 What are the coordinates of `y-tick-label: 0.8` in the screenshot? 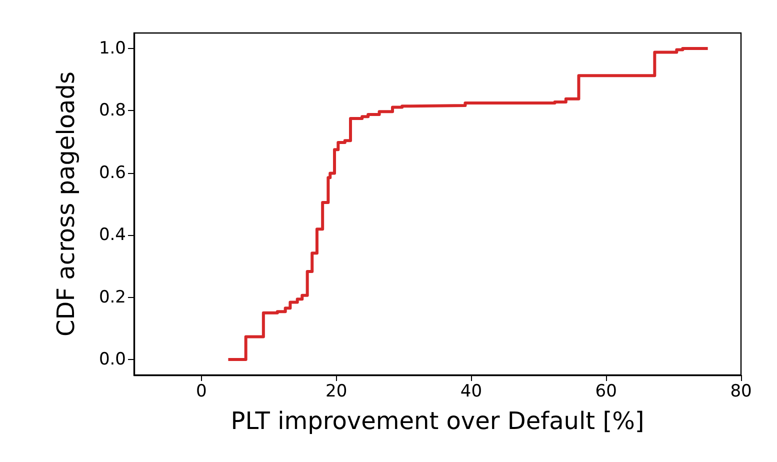 It's located at (112, 110).